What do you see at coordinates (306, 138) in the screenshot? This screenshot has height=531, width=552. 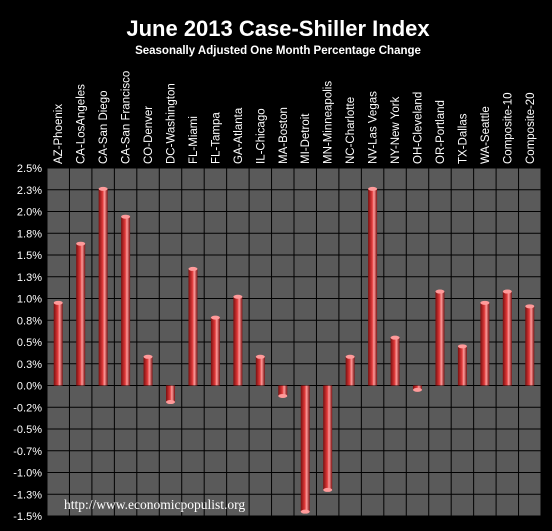 I see `category-label: MI-Detroit` at bounding box center [306, 138].